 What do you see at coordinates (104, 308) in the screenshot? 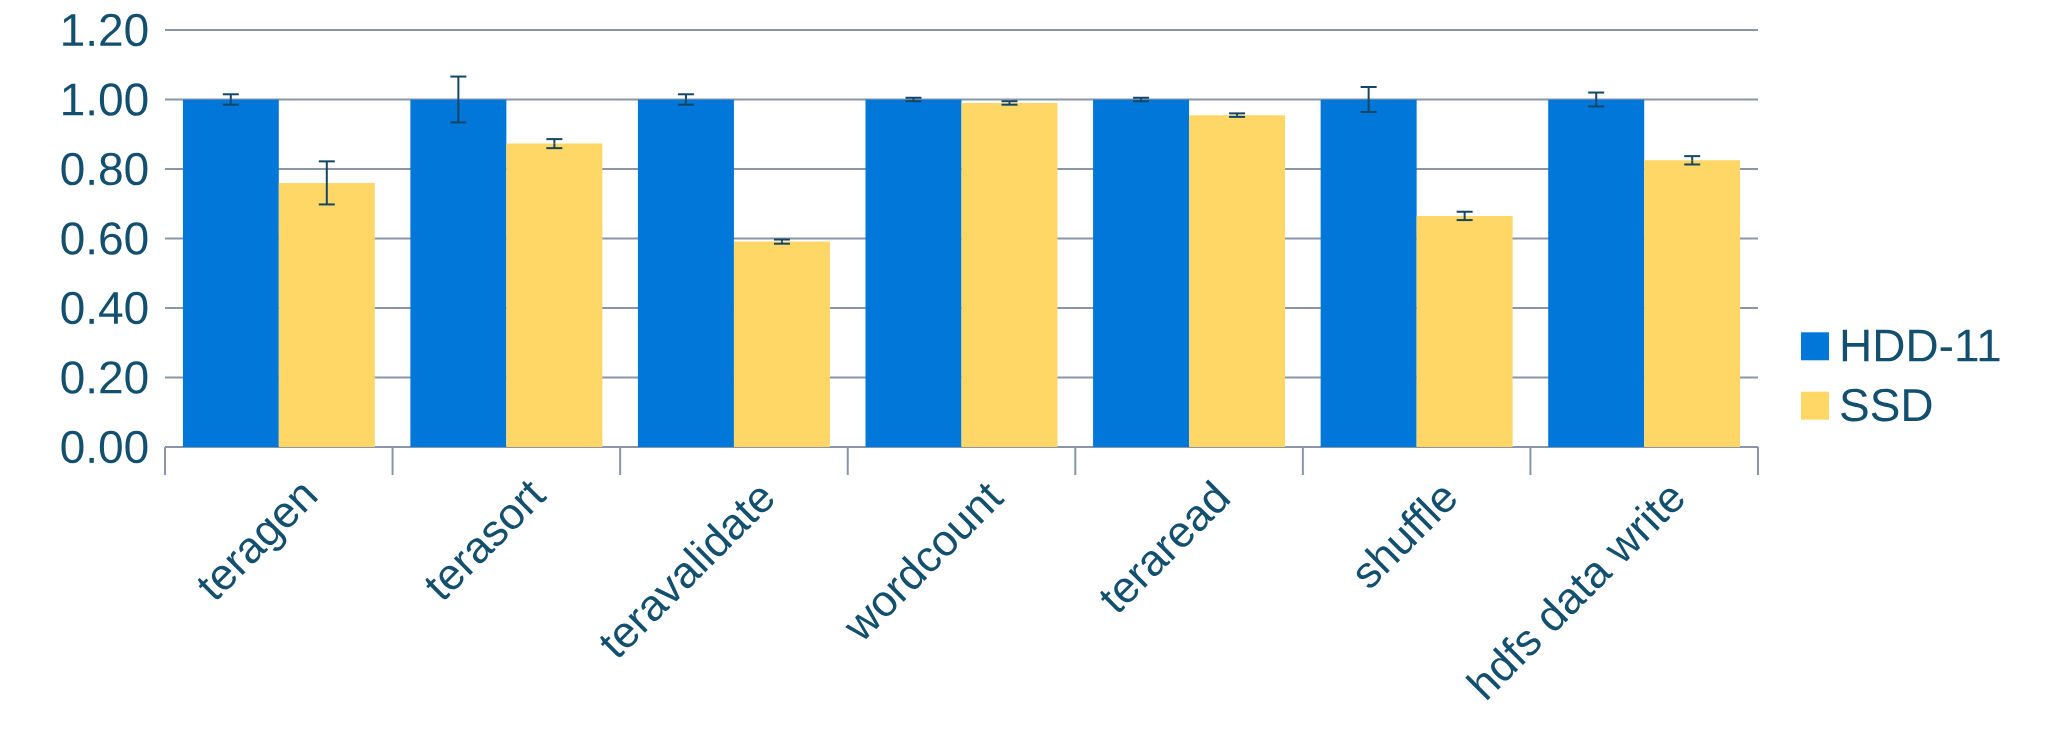
I see `y-tick-label: 0.40` at bounding box center [104, 308].